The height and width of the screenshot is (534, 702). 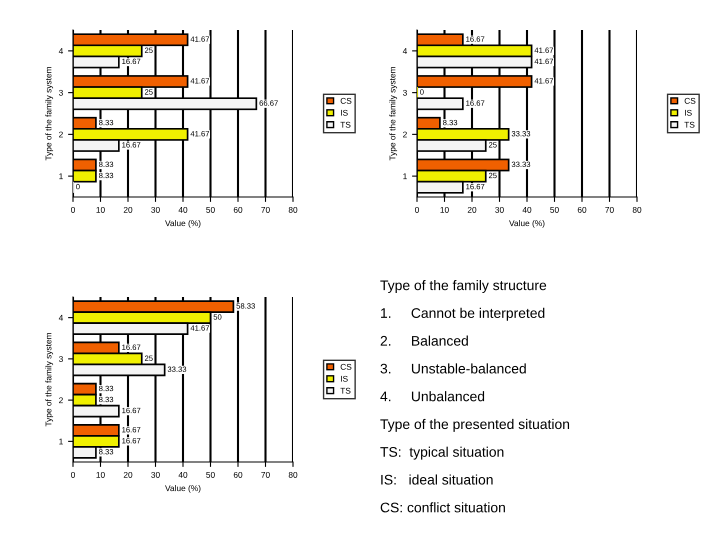 I want to click on text: Type of the family structure, so click(x=463, y=286).